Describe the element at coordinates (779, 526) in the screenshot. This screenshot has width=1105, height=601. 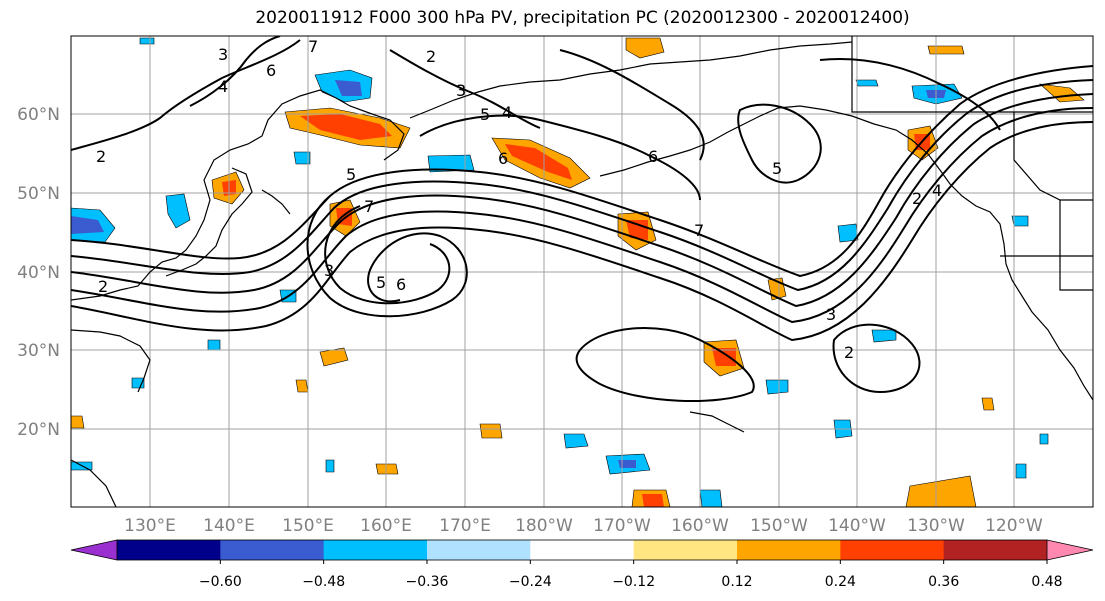
I see `lon-label: 150°W` at that location.